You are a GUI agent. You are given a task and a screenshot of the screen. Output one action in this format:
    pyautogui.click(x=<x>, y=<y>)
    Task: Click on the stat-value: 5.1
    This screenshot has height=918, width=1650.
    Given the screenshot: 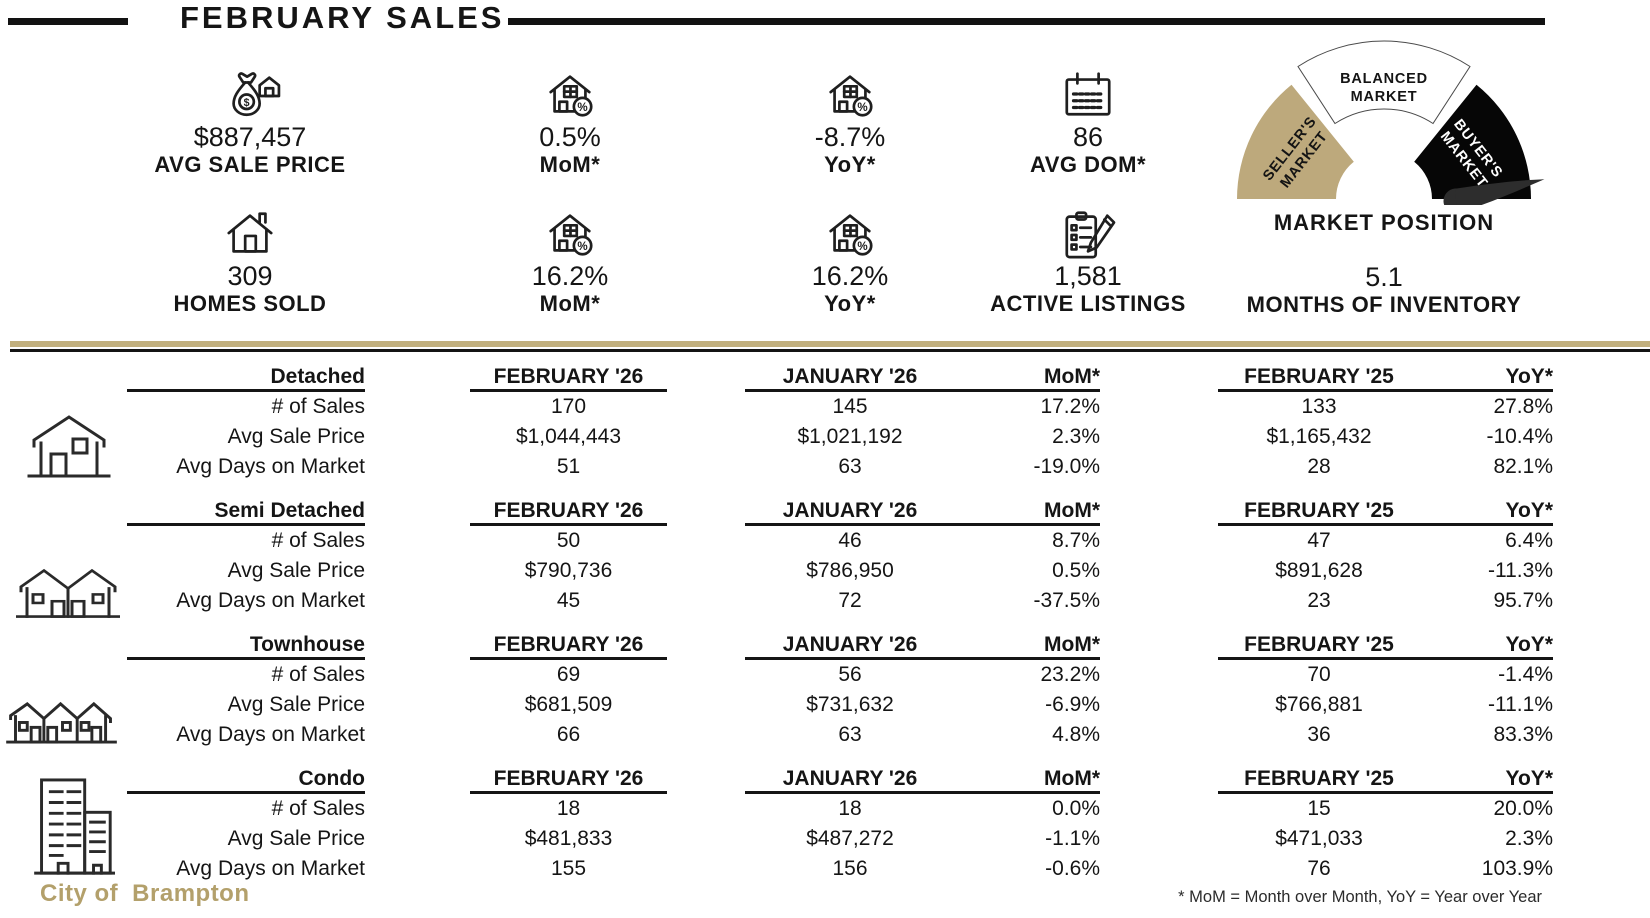 What is the action you would take?
    pyautogui.click(x=1384, y=277)
    